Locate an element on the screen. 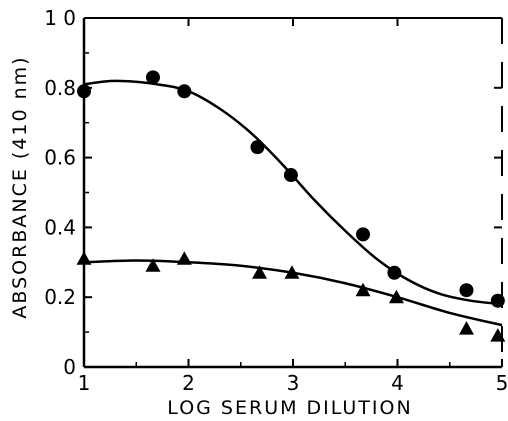 The image size is (508, 421). y-tick-label: 0 is located at coordinates (69, 367).